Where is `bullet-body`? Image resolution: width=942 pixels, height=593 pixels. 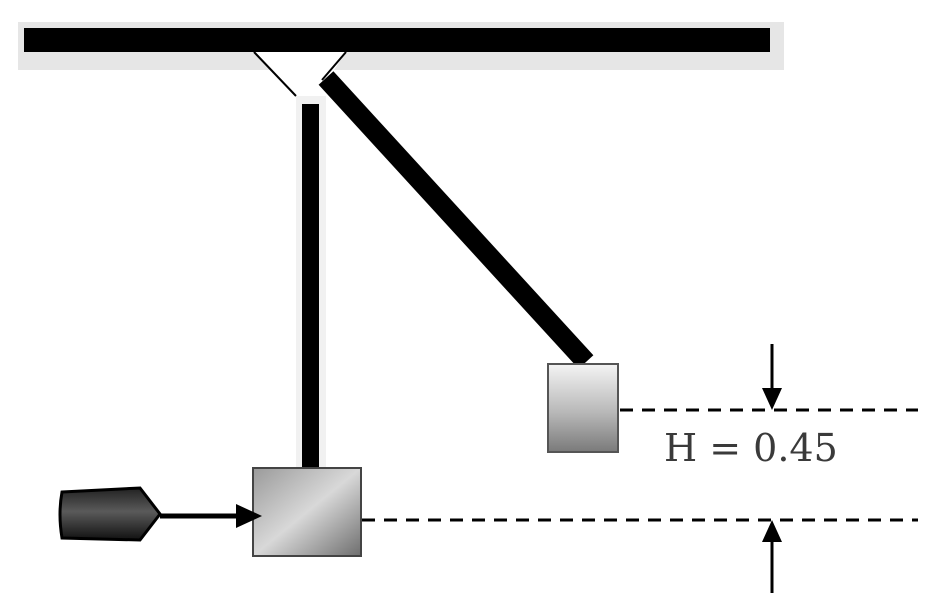 bullet-body is located at coordinates (110, 514).